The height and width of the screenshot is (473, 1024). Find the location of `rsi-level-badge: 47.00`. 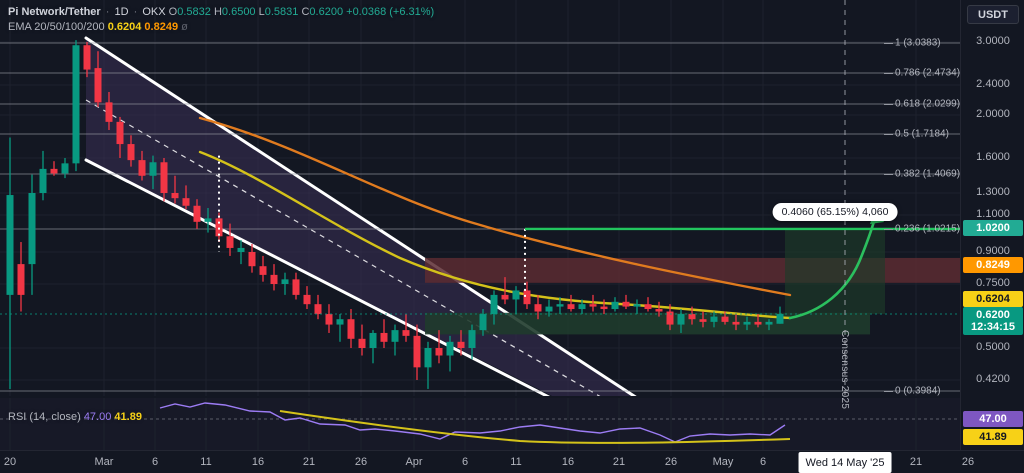

rsi-level-badge: 47.00 is located at coordinates (993, 419).